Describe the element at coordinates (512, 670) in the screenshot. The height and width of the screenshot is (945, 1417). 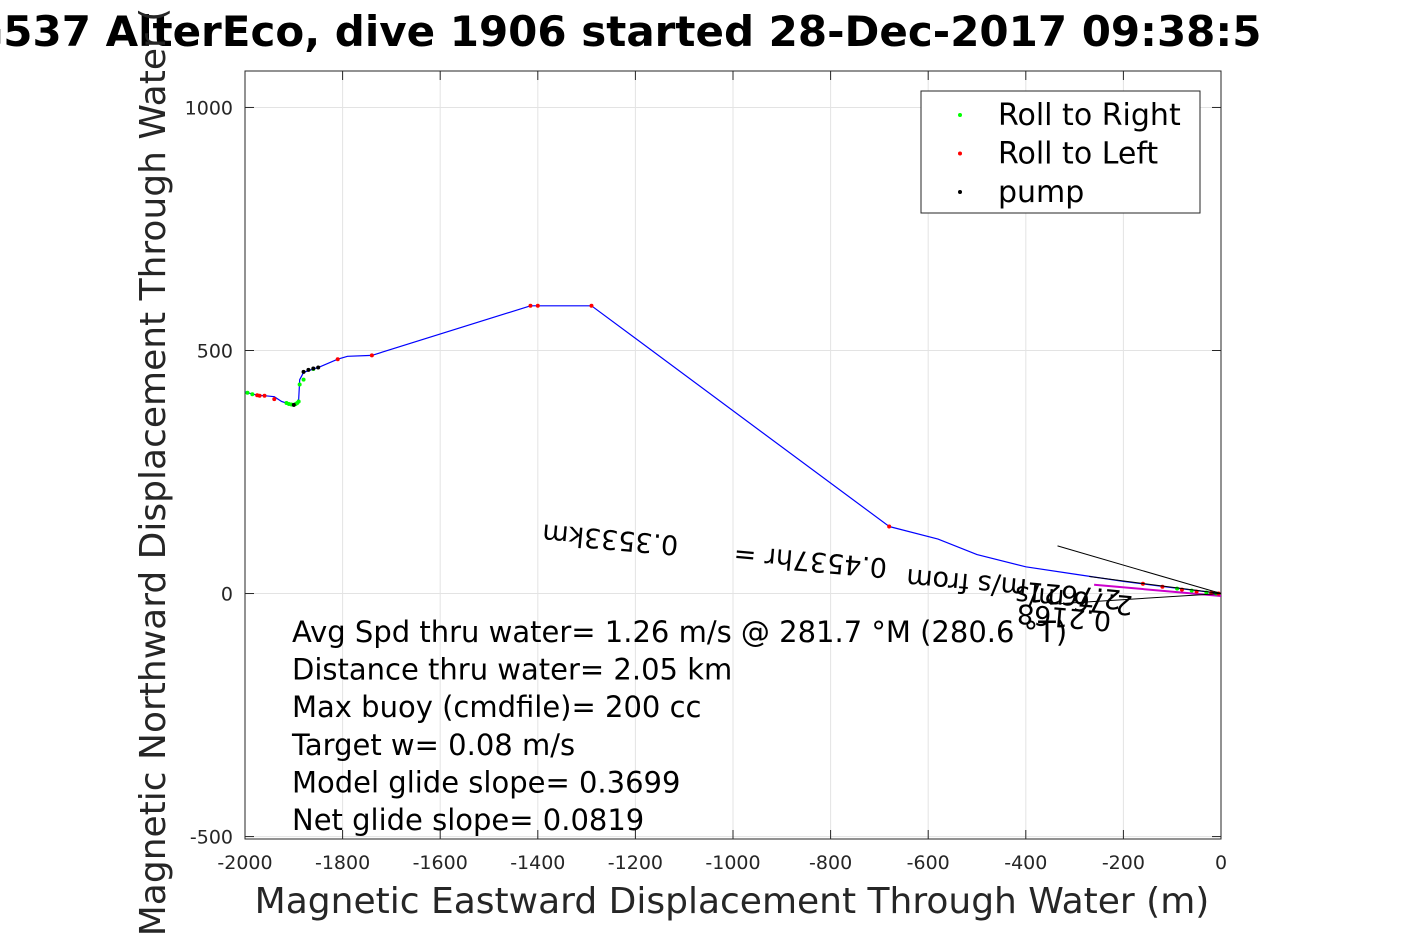
I see `stats-line: Distance thru water= 2.05 km` at that location.